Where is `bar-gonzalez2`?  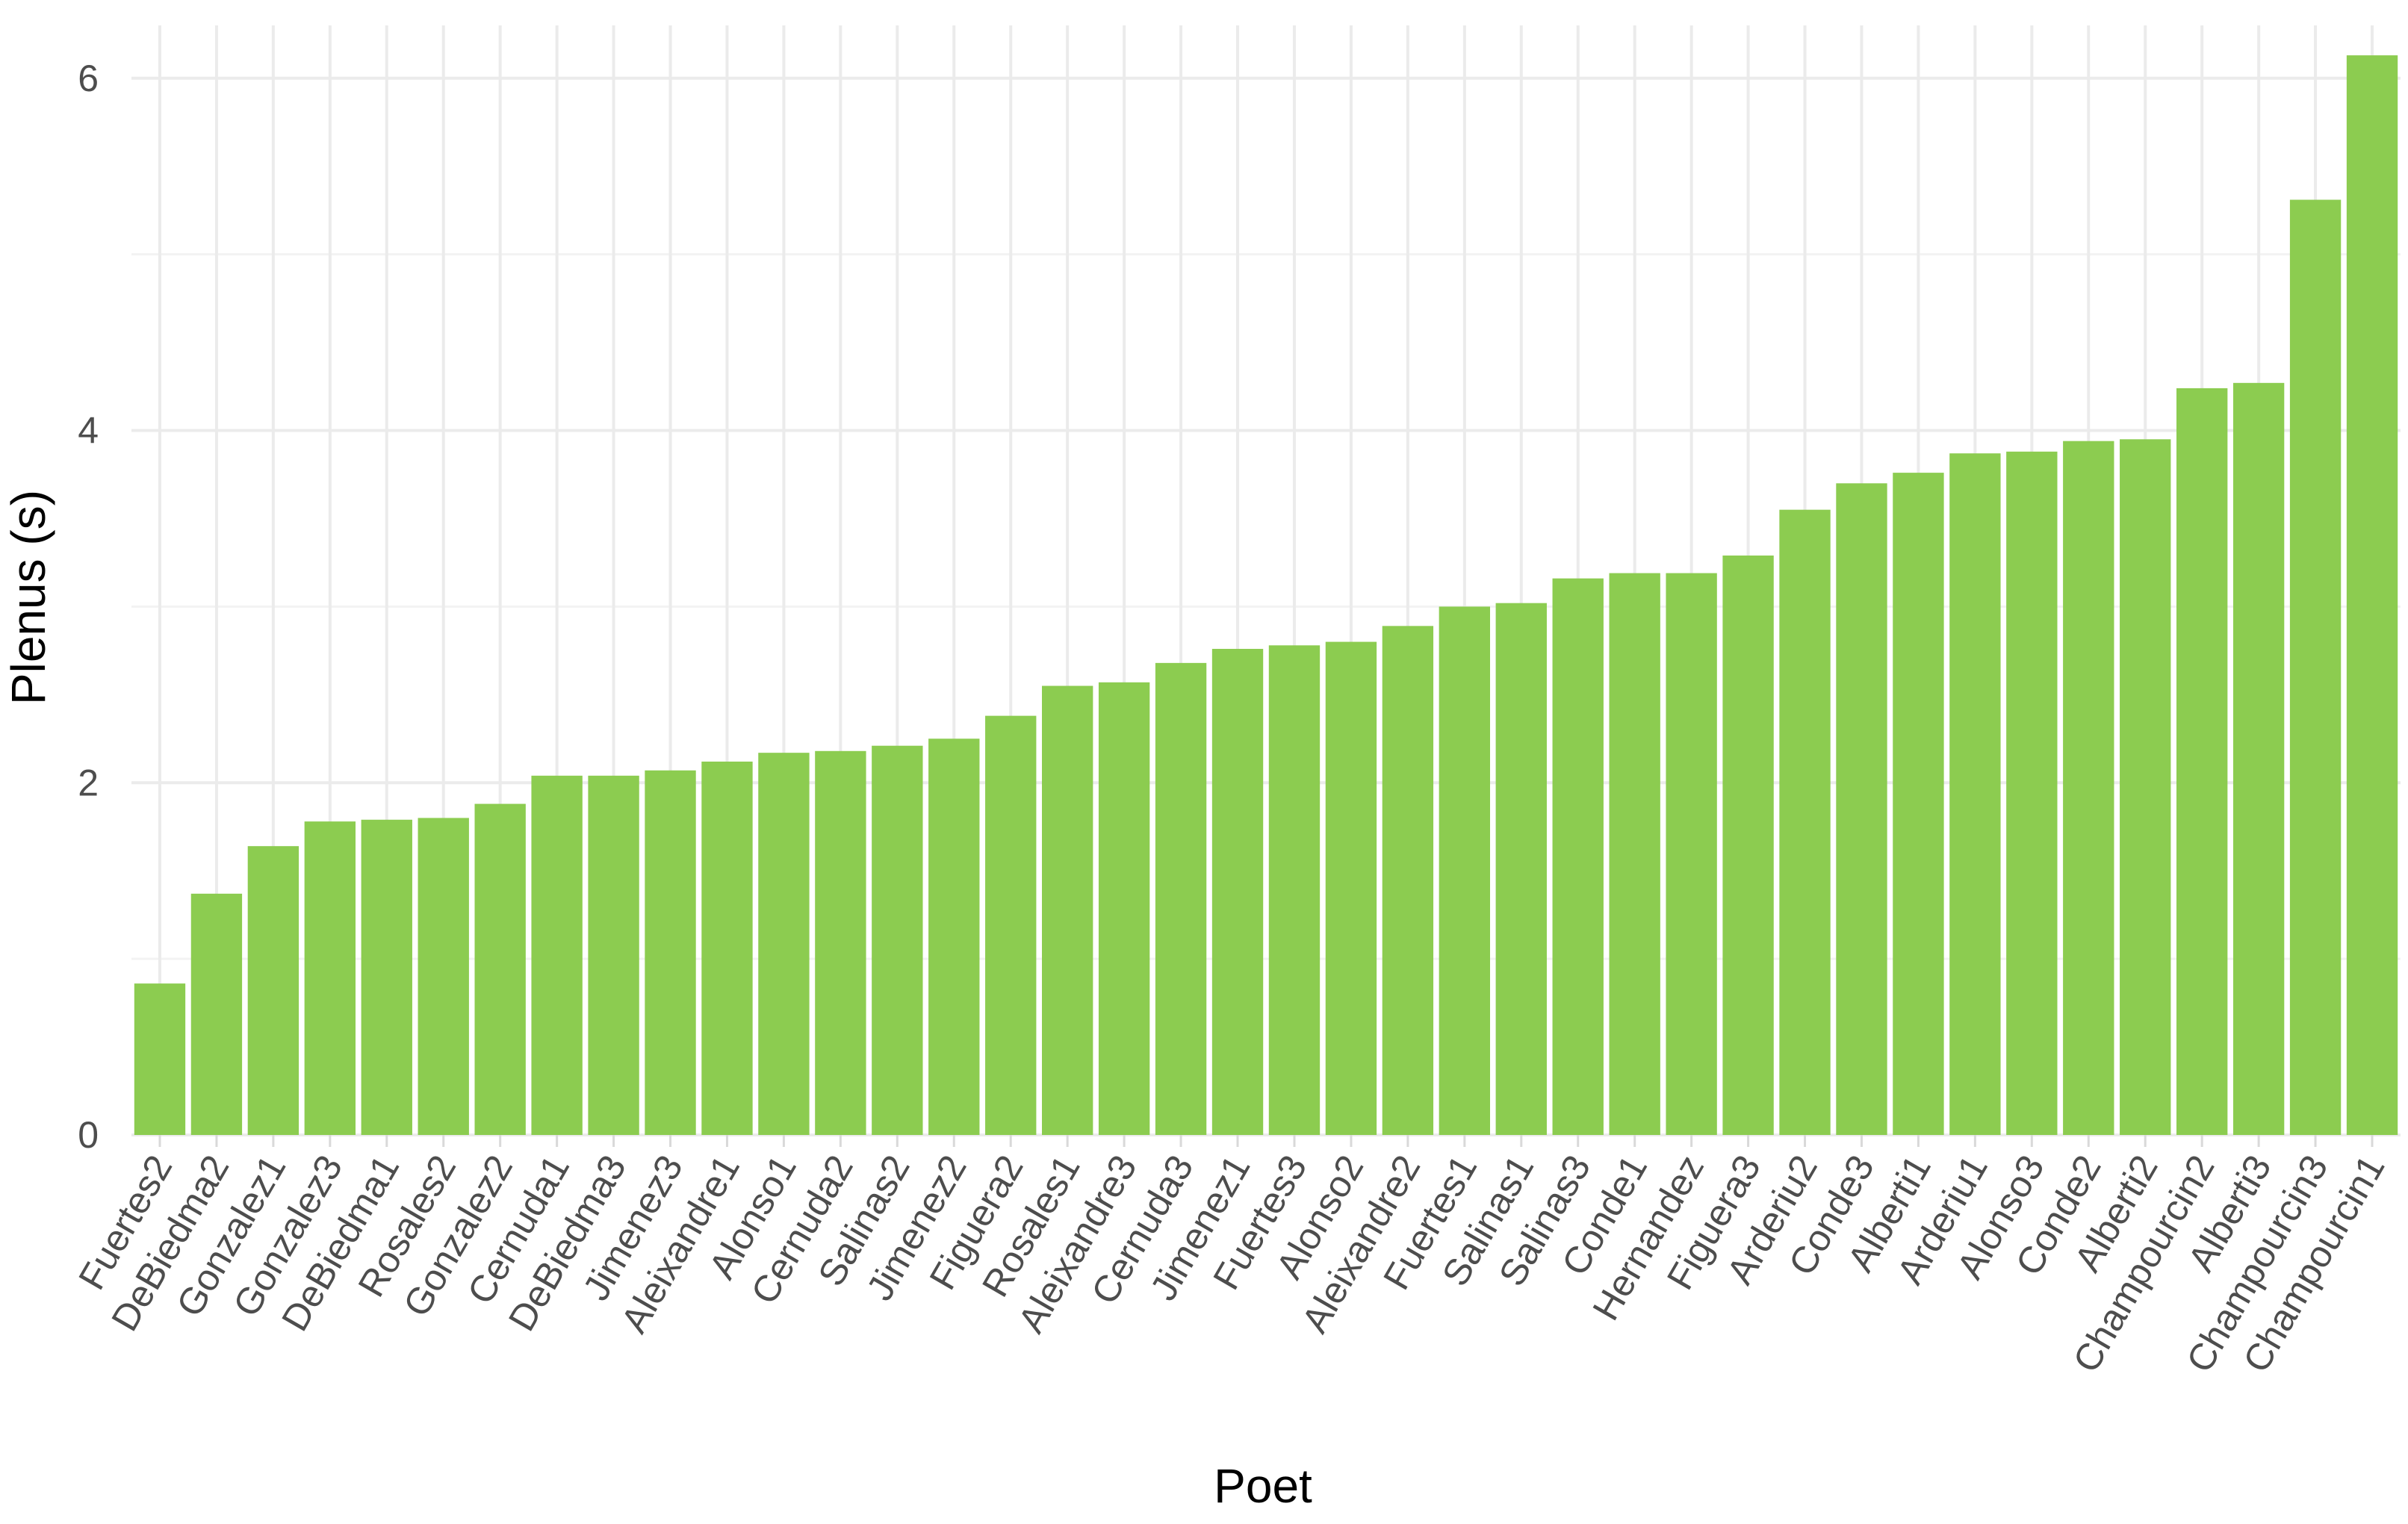 bar-gonzalez2 is located at coordinates (500, 969).